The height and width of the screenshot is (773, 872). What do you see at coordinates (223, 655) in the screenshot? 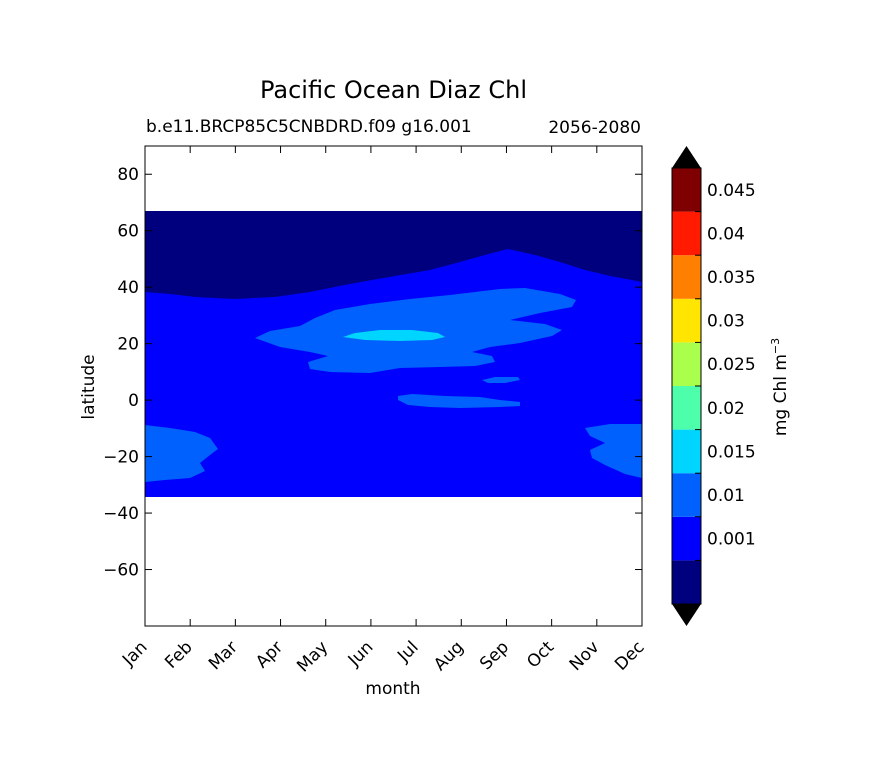
I see `x-tick-label: Mar` at bounding box center [223, 655].